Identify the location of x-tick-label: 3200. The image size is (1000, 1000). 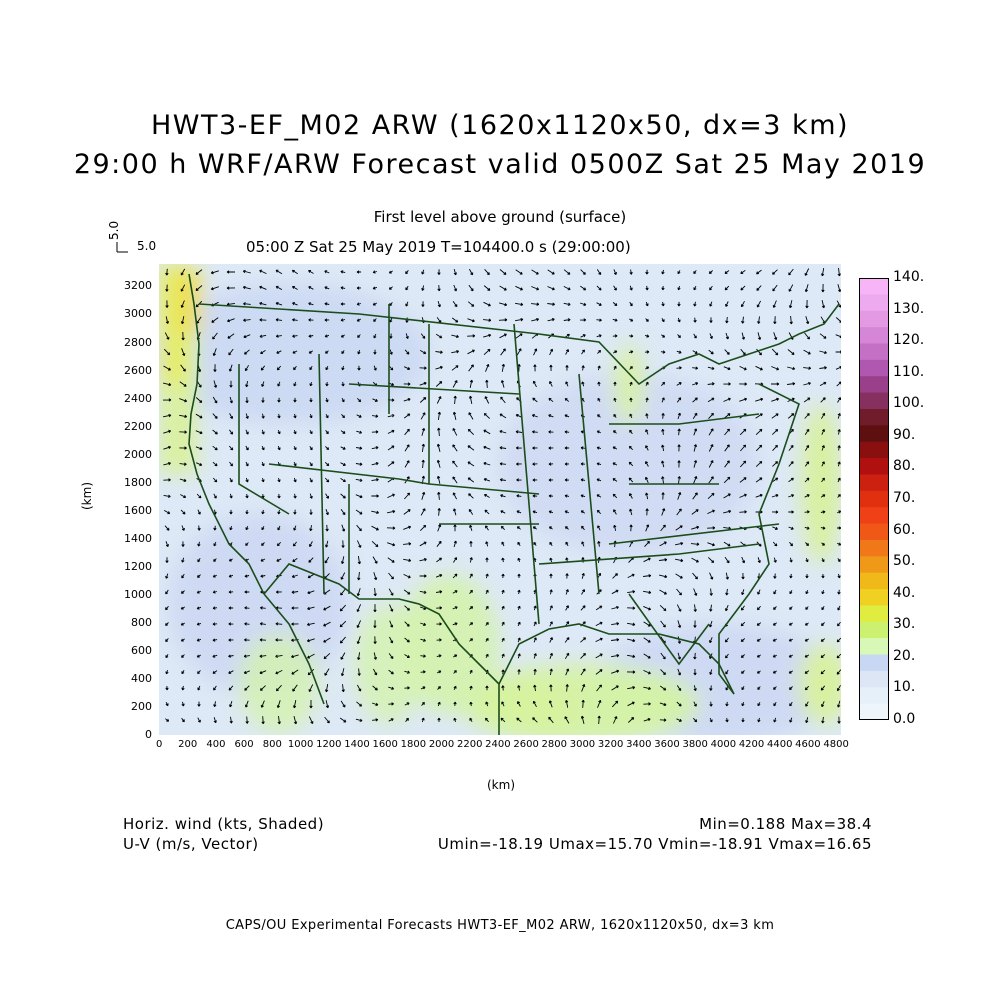
(610, 744).